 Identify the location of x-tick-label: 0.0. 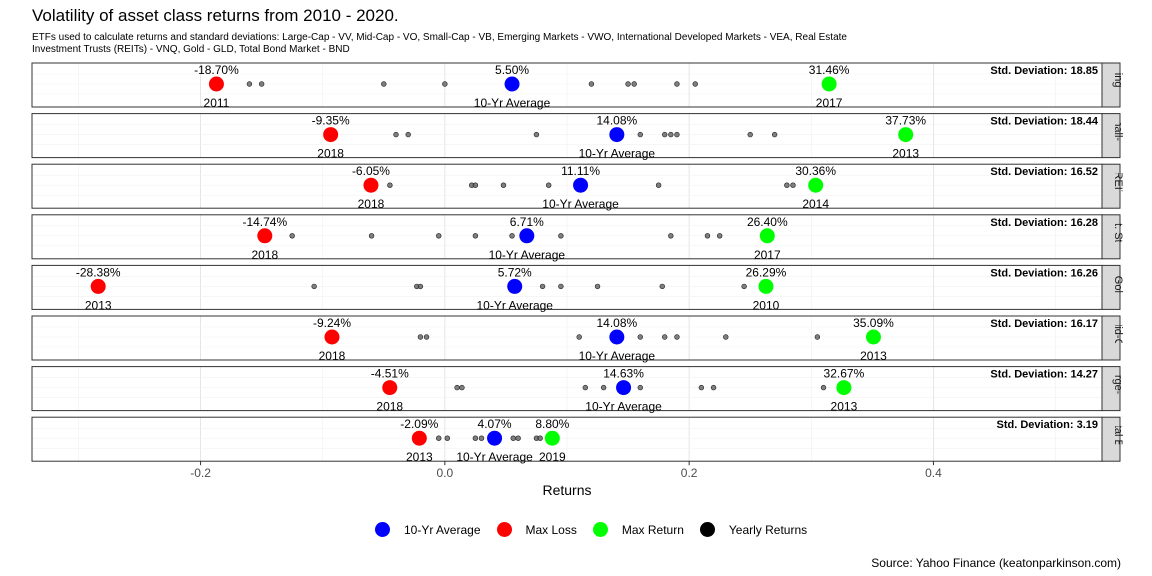
(445, 473).